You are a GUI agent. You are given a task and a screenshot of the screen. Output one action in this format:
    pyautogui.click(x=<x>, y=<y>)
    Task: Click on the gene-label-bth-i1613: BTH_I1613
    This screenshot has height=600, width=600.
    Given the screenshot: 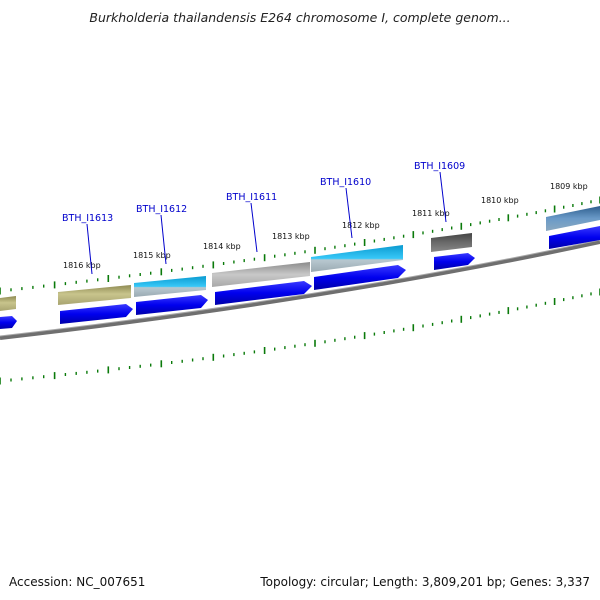 What is the action you would take?
    pyautogui.click(x=87, y=218)
    